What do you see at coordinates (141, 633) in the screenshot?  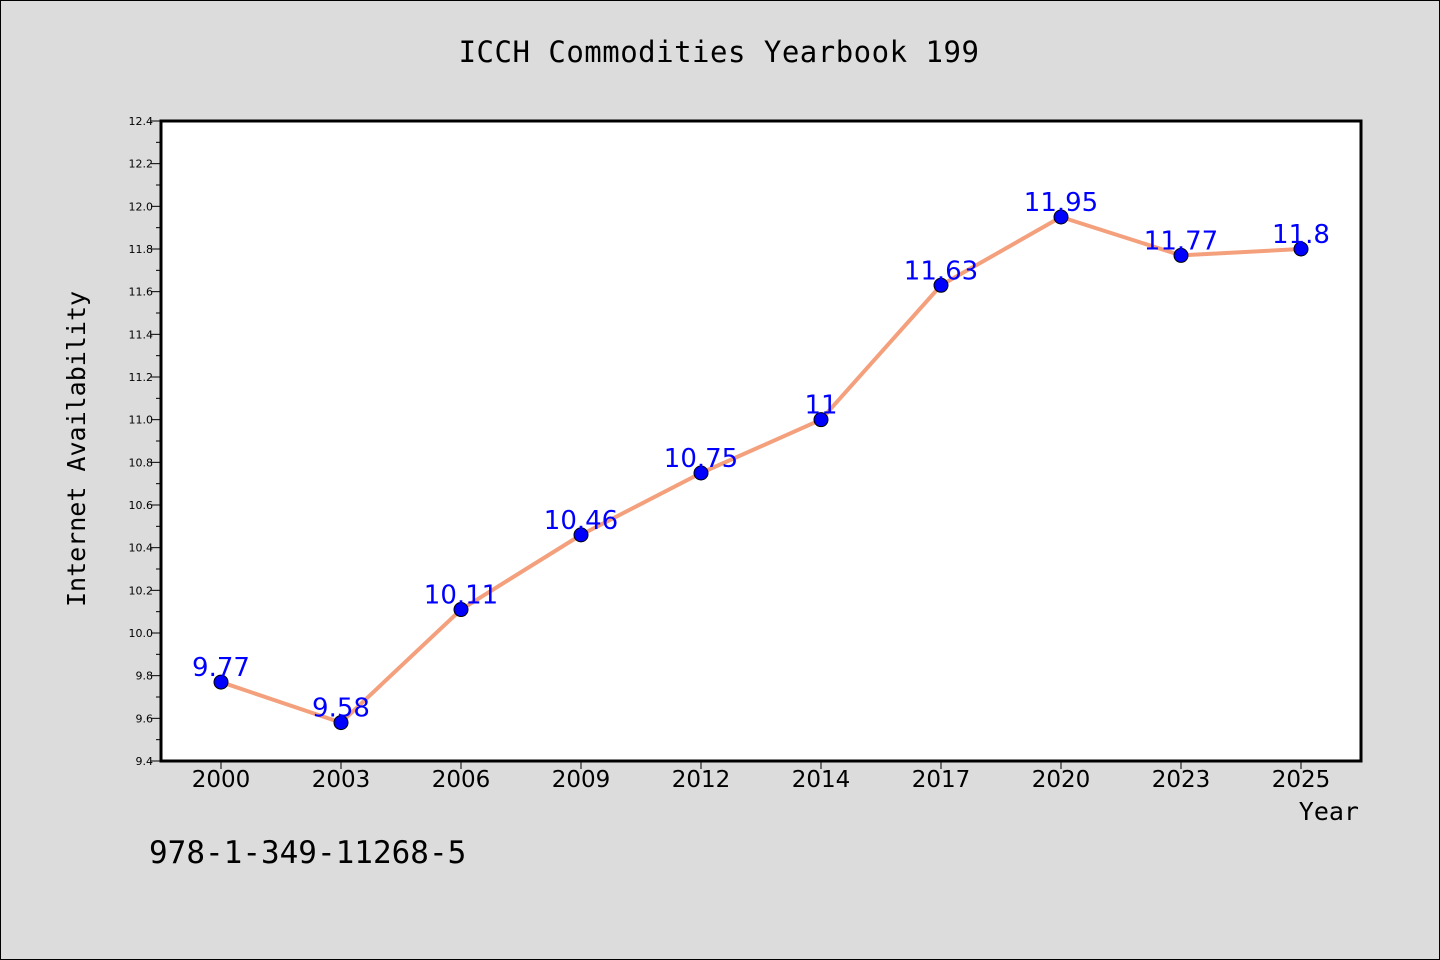 I see `y-tick-label: 10.0` at bounding box center [141, 633].